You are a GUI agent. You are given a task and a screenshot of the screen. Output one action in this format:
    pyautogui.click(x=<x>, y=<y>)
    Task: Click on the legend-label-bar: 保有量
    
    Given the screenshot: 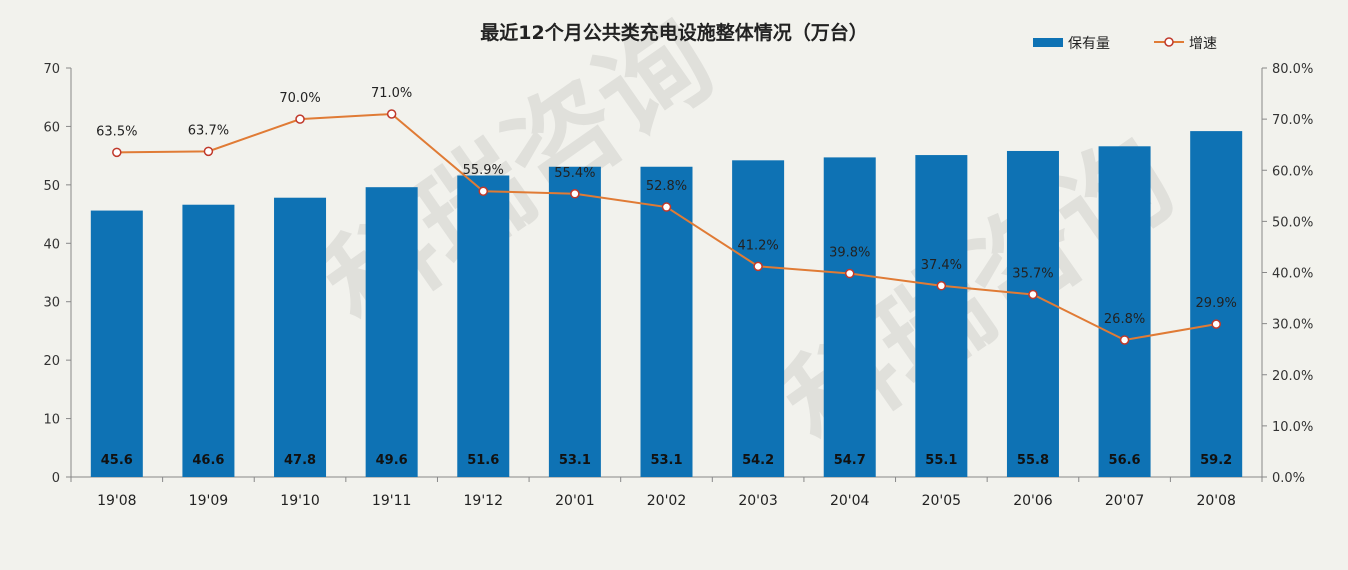 What is the action you would take?
    pyautogui.click(x=1089, y=44)
    